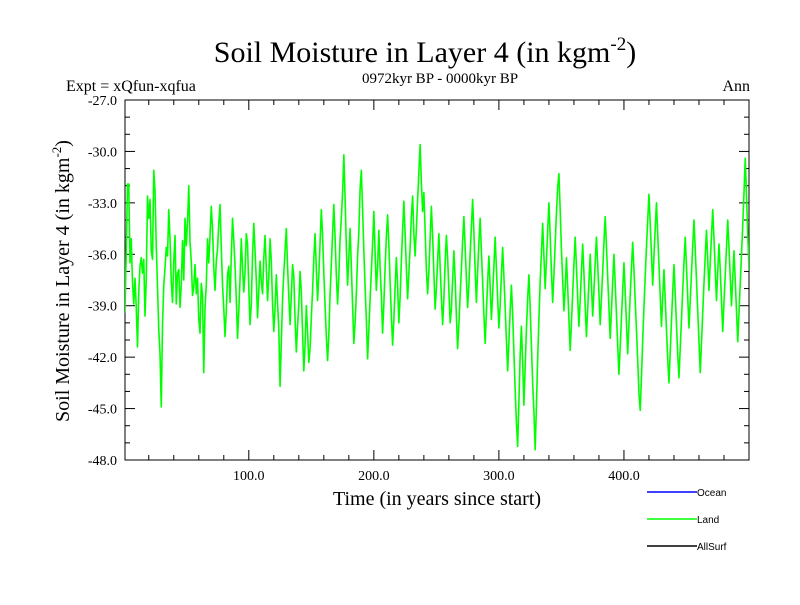  Describe the element at coordinates (102, 255) in the screenshot. I see `y-tick-label: -36.0` at that location.